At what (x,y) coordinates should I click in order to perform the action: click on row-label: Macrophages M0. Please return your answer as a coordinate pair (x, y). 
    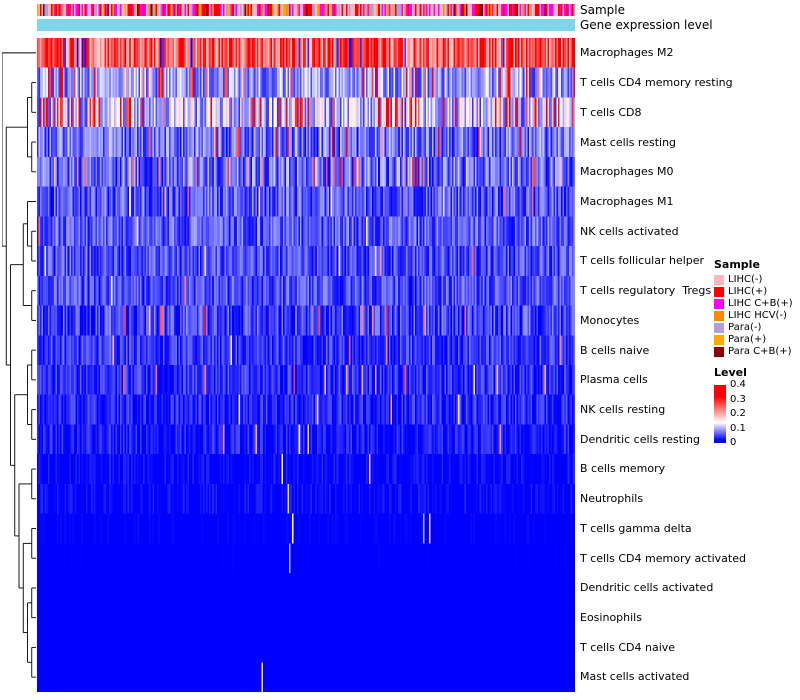
    Looking at the image, I should click on (627, 172).